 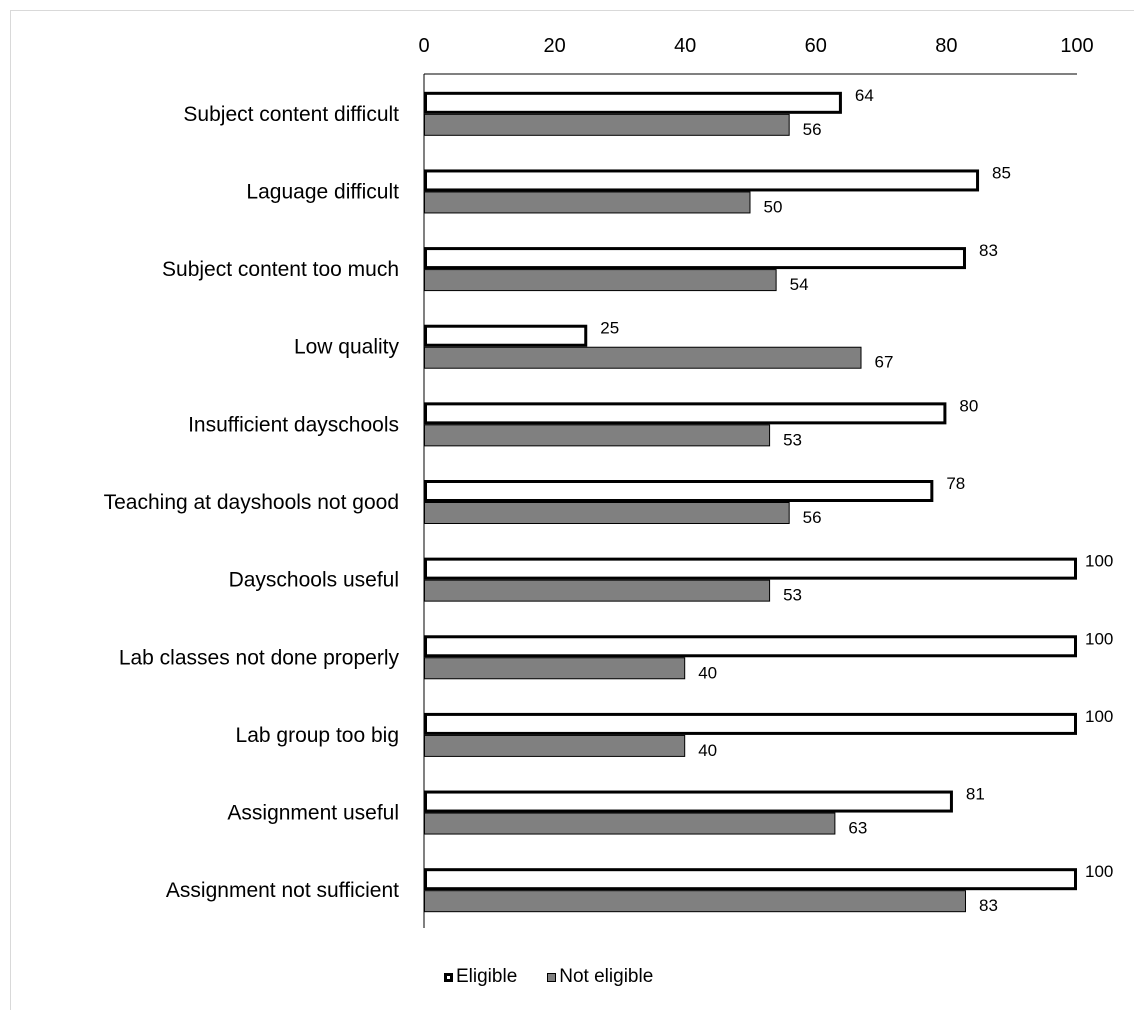 What do you see at coordinates (313, 813) in the screenshot?
I see `category-label: Assignment useful` at bounding box center [313, 813].